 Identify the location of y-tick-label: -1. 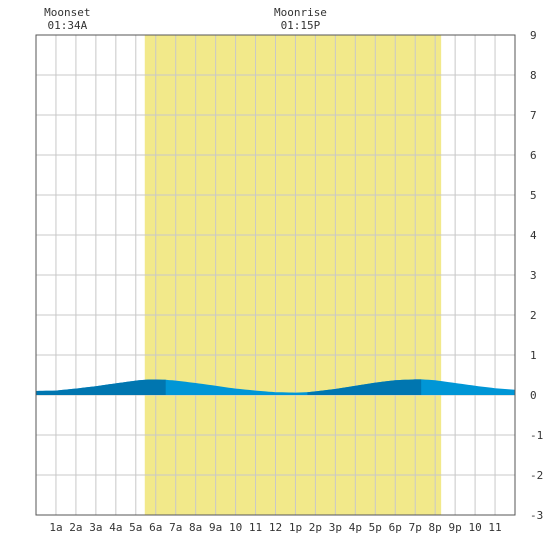
(536, 435).